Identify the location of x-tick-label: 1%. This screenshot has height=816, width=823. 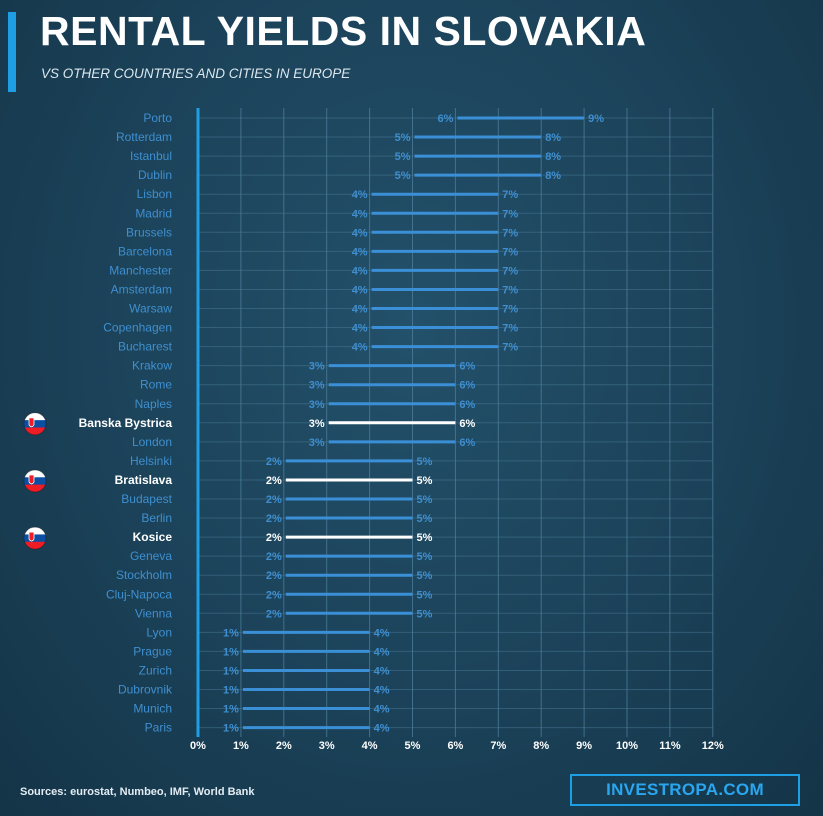
(241, 746).